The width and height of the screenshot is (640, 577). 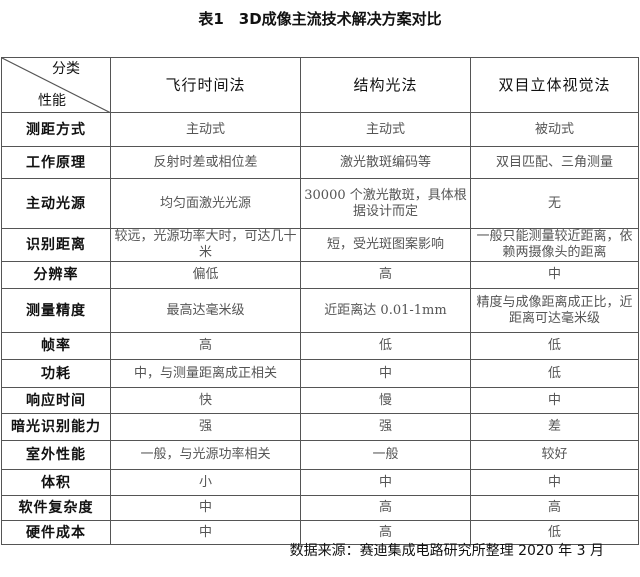 What do you see at coordinates (56, 532) in the screenshot?
I see `row-label: 硬件成本` at bounding box center [56, 532].